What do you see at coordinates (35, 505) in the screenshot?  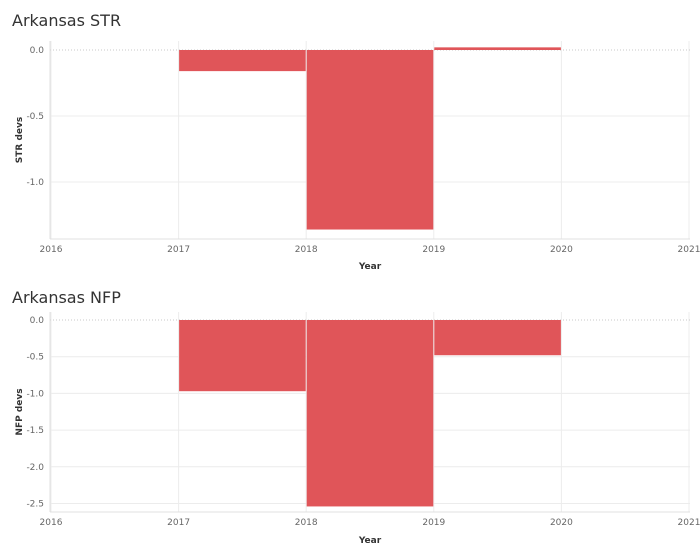 I see `y-tick-label: -2.5` at bounding box center [35, 505].